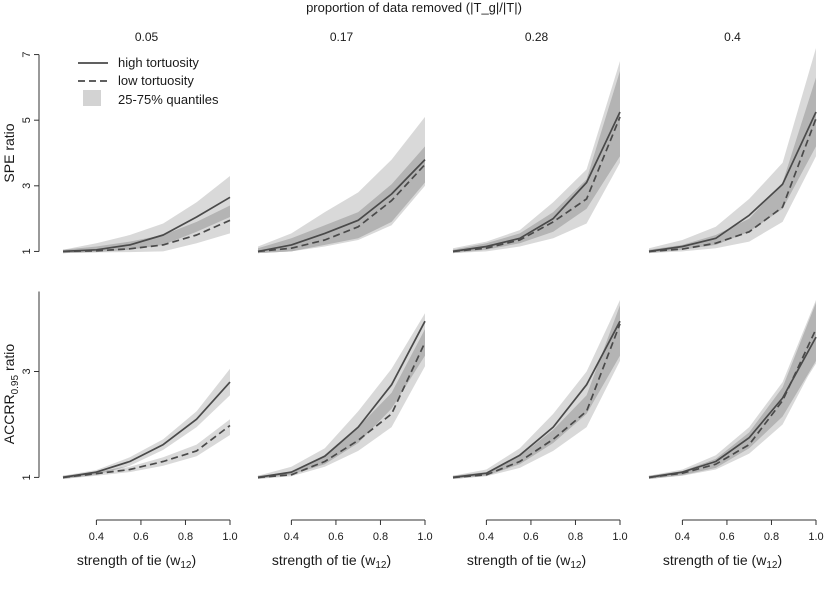 The height and width of the screenshot is (590, 830). What do you see at coordinates (27, 55) in the screenshot?
I see `y-tick-label: 7` at bounding box center [27, 55].